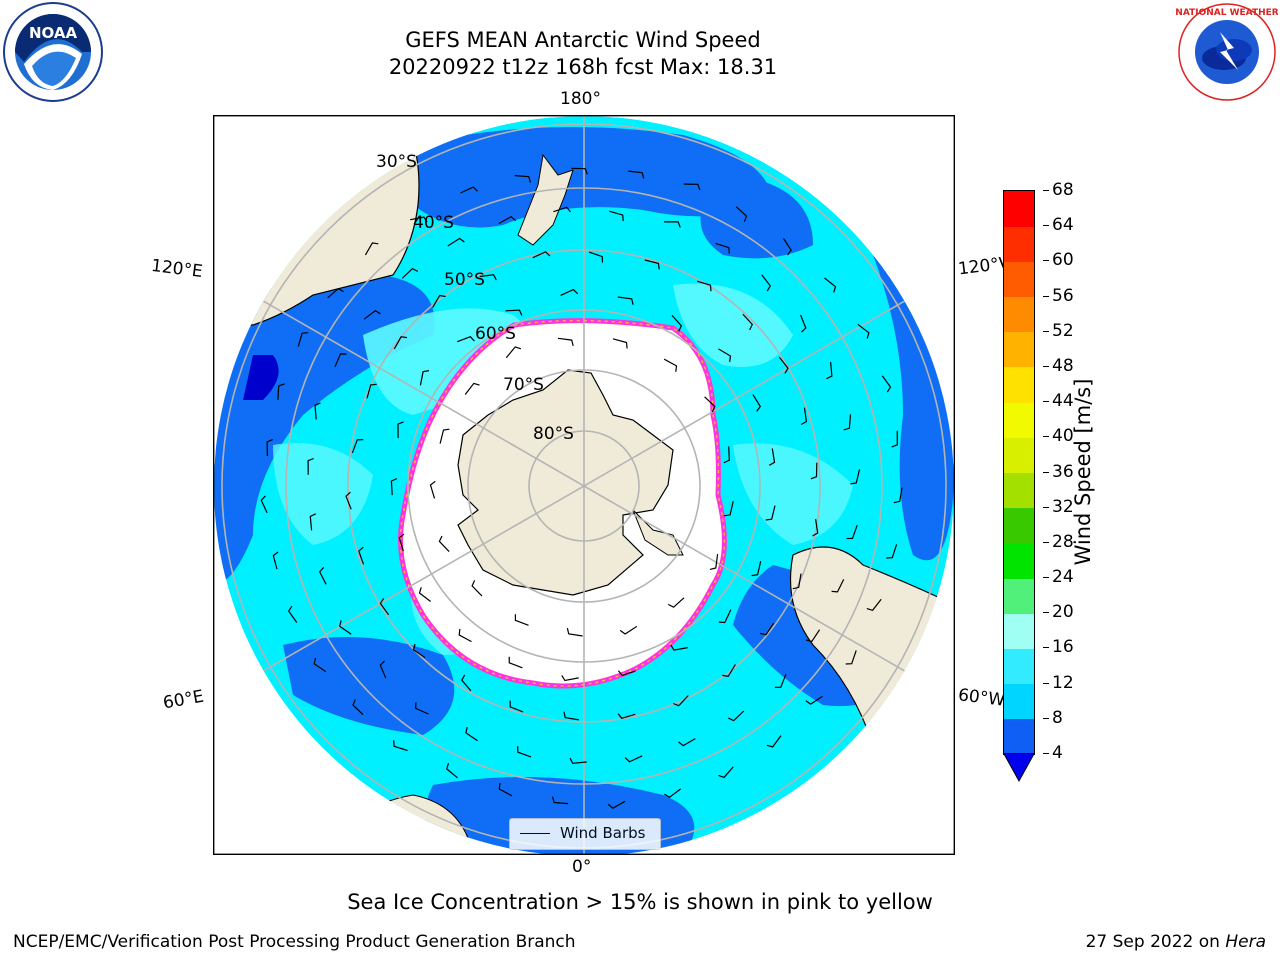 The width and height of the screenshot is (1280, 960). I want to click on footer-host: Hera, so click(1245, 942).